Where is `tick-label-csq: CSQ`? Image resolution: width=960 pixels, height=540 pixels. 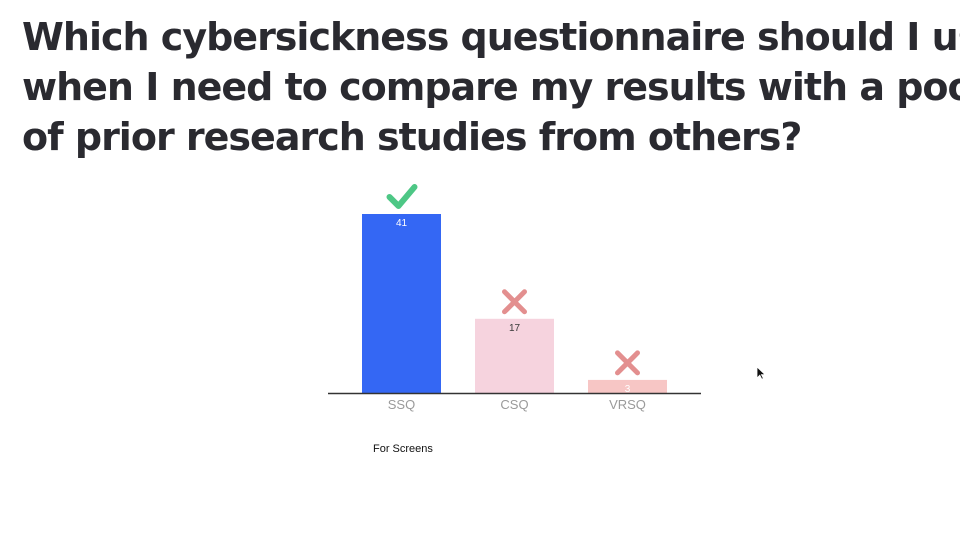 tick-label-csq: CSQ is located at coordinates (514, 404).